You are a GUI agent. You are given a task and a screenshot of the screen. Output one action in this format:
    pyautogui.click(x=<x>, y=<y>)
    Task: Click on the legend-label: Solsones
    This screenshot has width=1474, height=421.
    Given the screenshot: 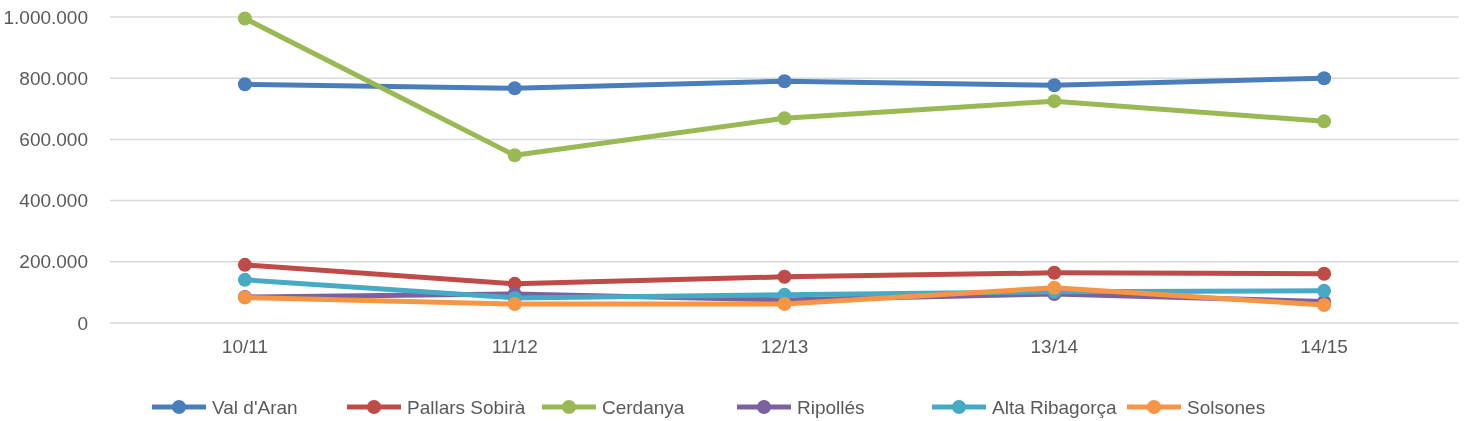 What is the action you would take?
    pyautogui.click(x=1226, y=407)
    